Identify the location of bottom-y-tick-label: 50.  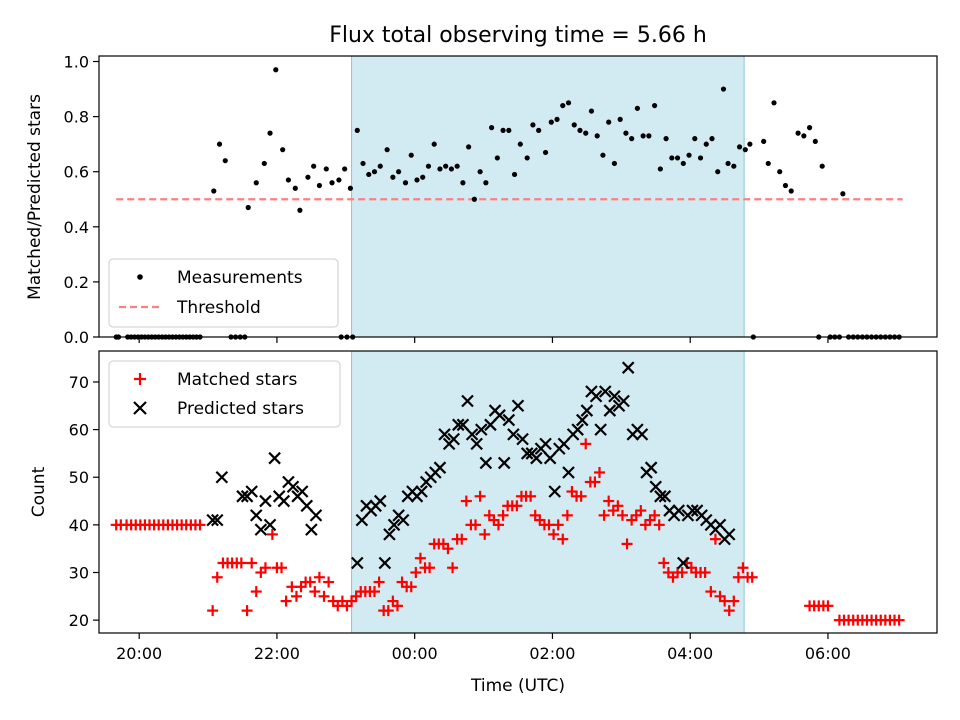
(79, 477).